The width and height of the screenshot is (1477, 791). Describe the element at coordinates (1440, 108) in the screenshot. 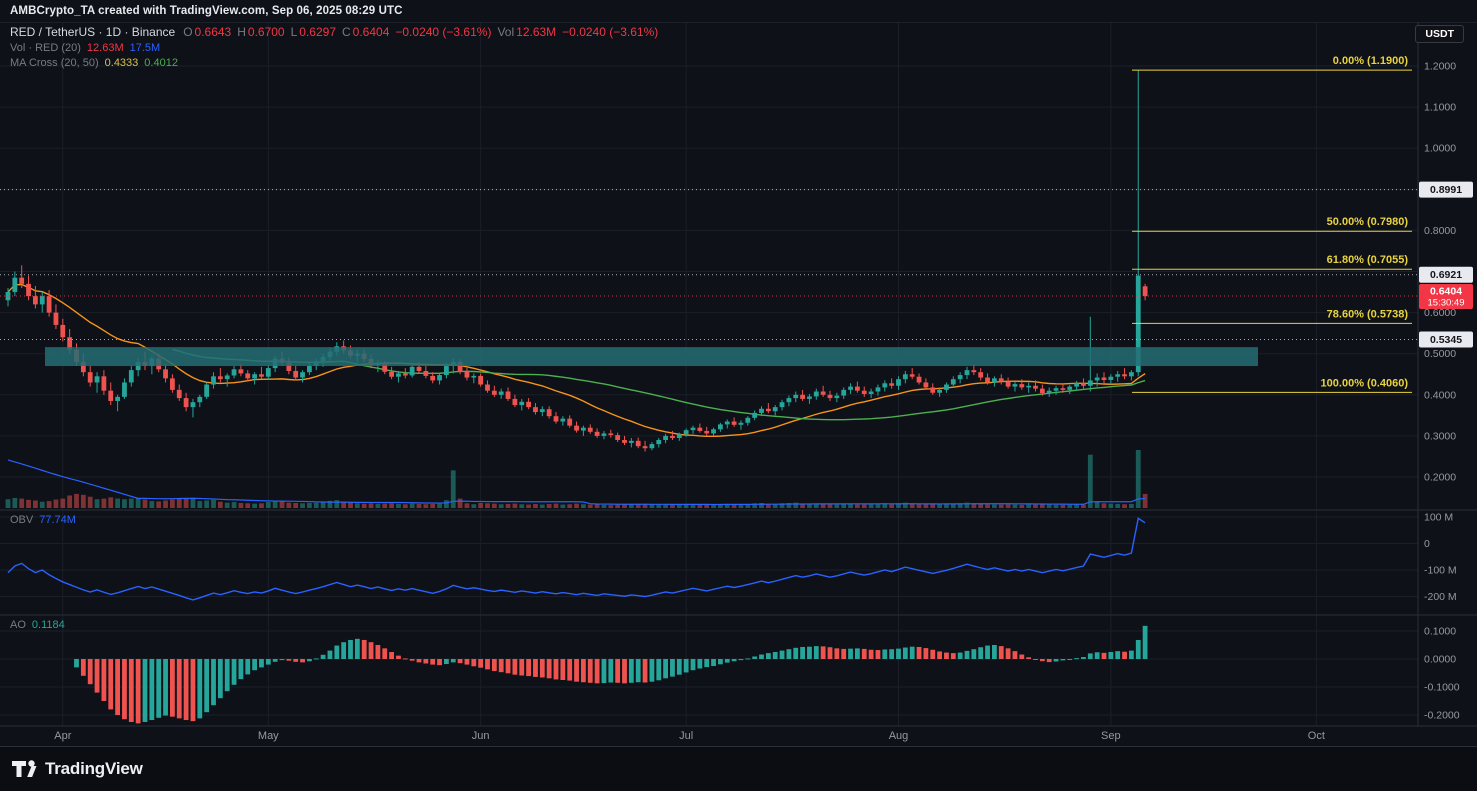

I see `svg-text: 1.1000` at that location.